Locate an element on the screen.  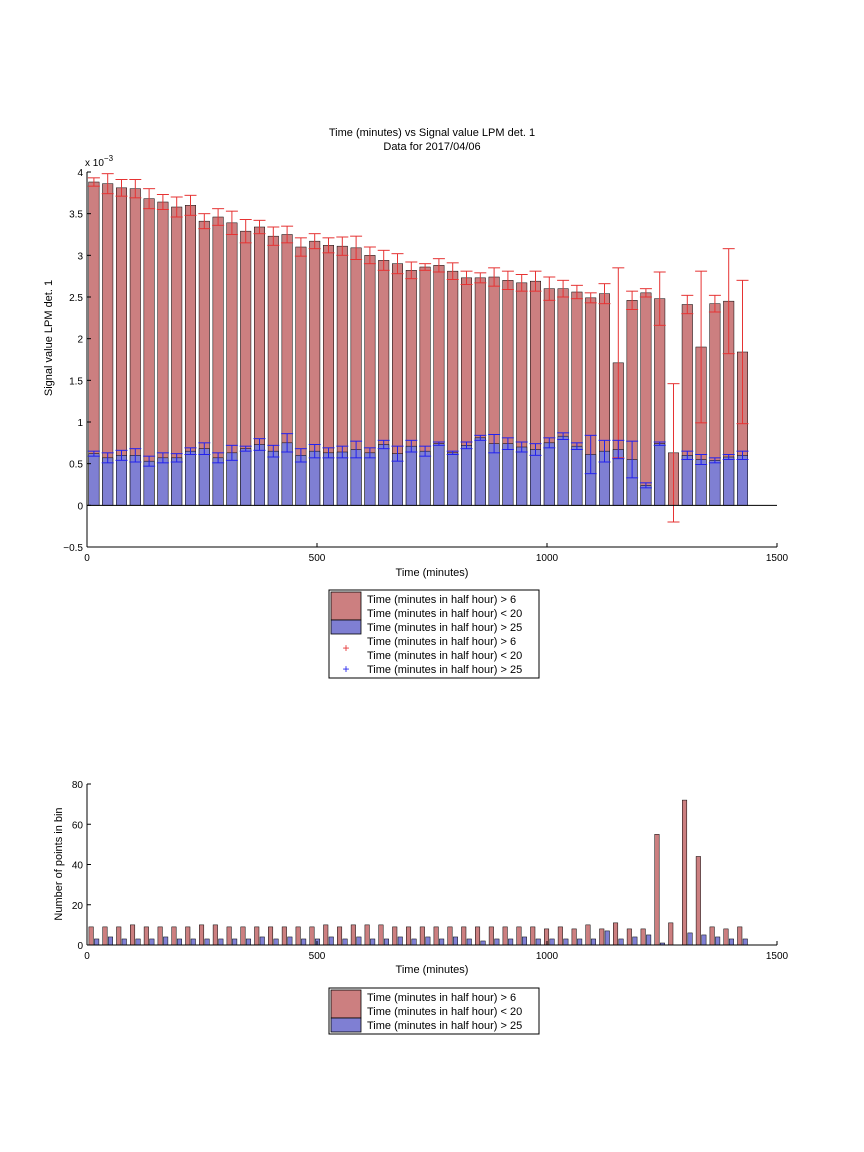
legend-label: Time (minutes in half hour) < 20 is located at coordinates (444, 1012).